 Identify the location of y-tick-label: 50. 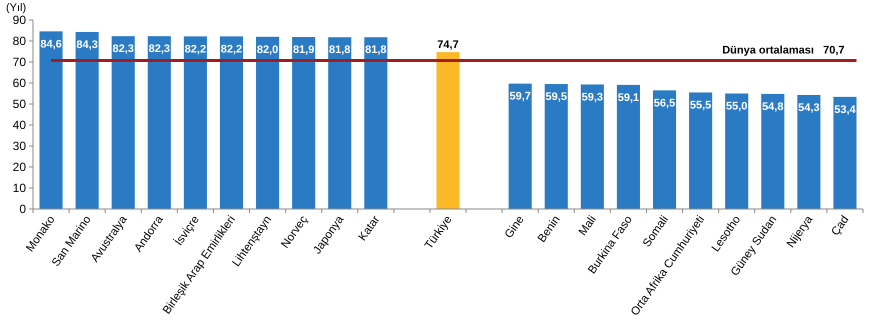
(19, 104).